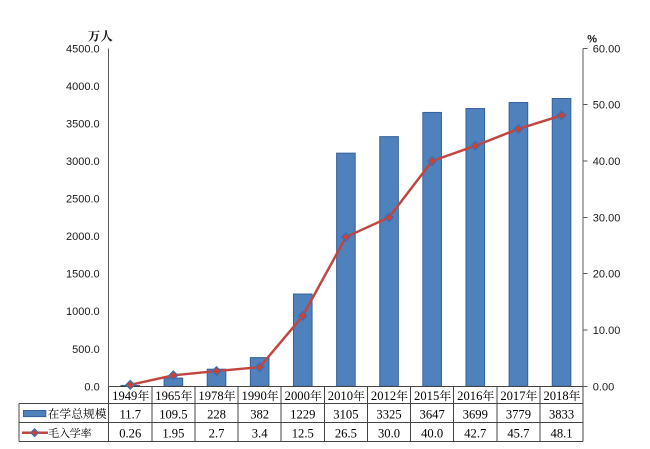 The height and width of the screenshot is (449, 650). What do you see at coordinates (432, 434) in the screenshot?
I see `svg-text: 40.0` at bounding box center [432, 434].